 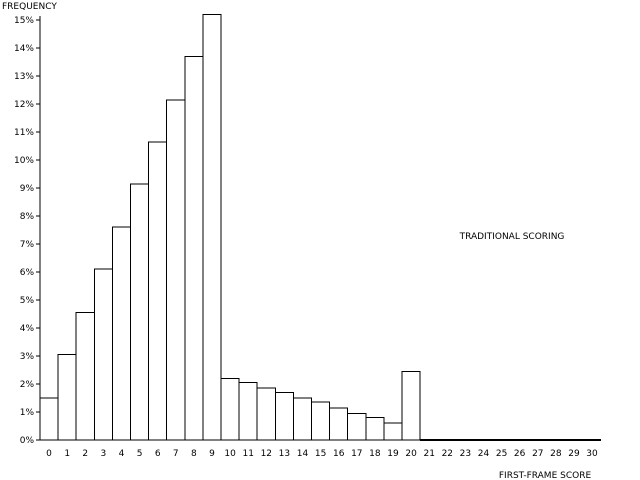 What do you see at coordinates (27, 273) in the screenshot?
I see `y-tick-label: 6%` at bounding box center [27, 273].